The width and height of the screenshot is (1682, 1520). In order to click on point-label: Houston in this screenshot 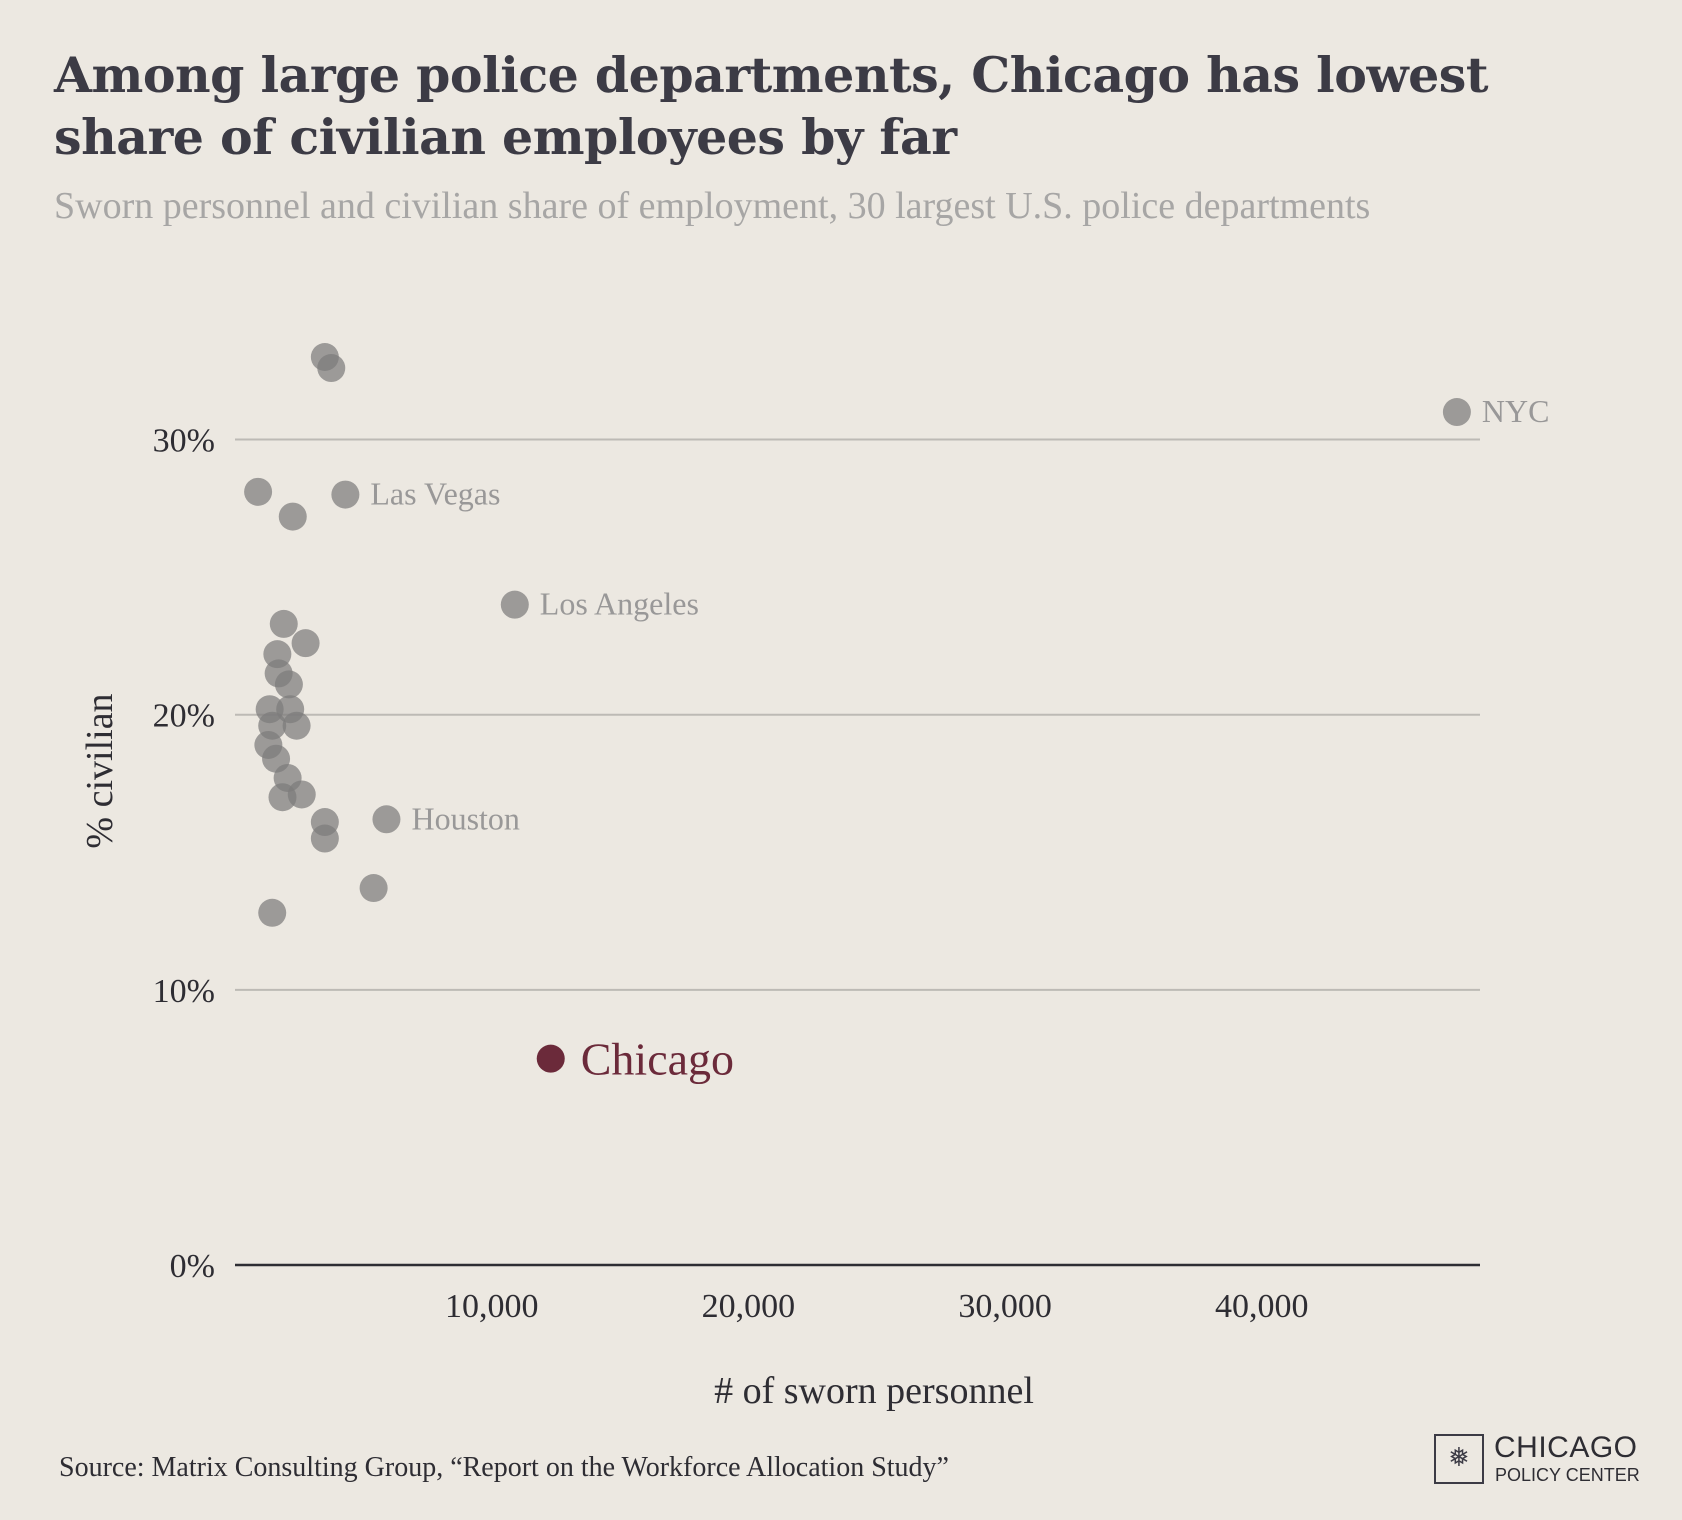, I will do `click(465, 818)`.